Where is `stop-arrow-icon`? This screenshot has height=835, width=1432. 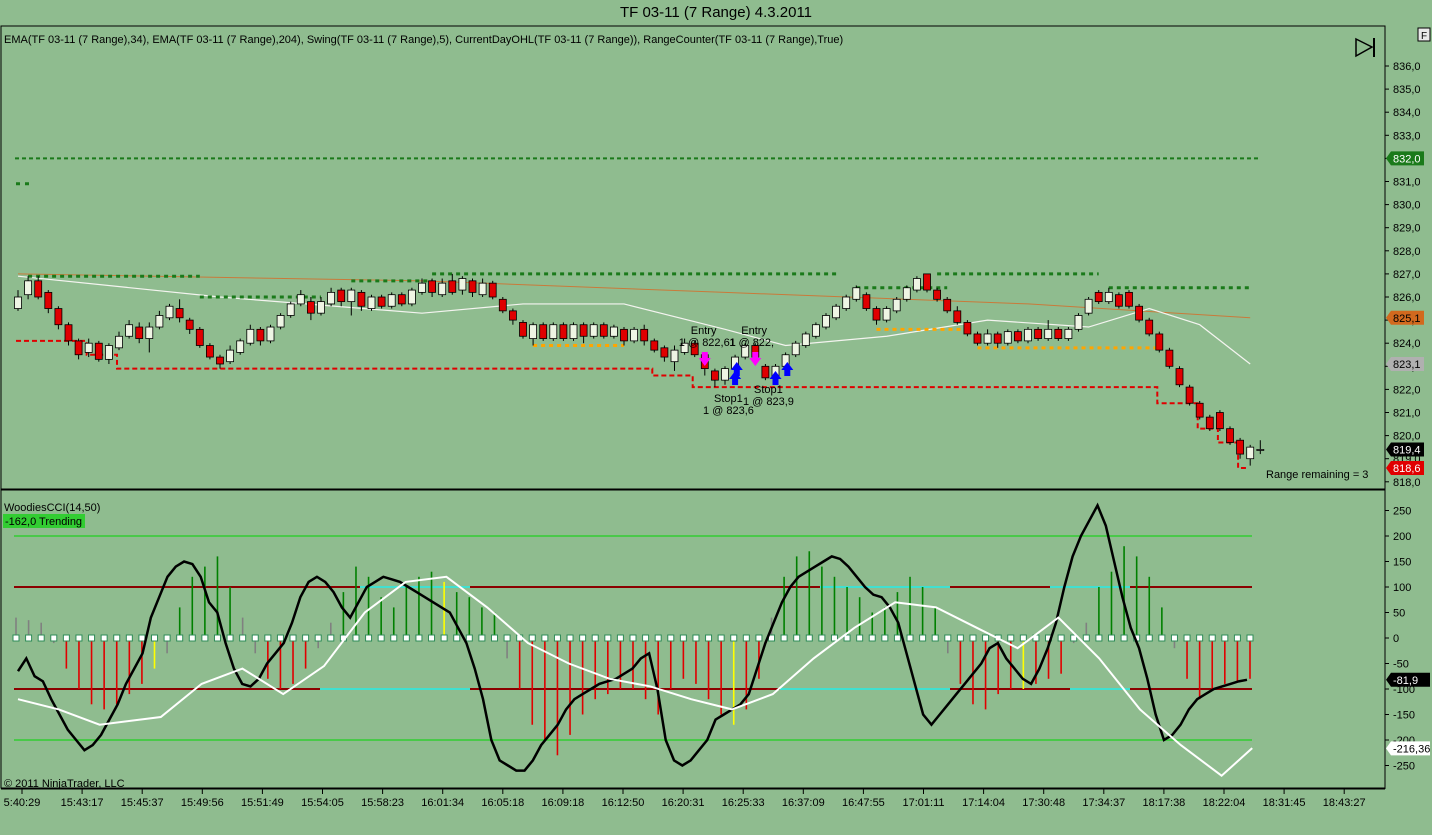 stop-arrow-icon is located at coordinates (735, 378).